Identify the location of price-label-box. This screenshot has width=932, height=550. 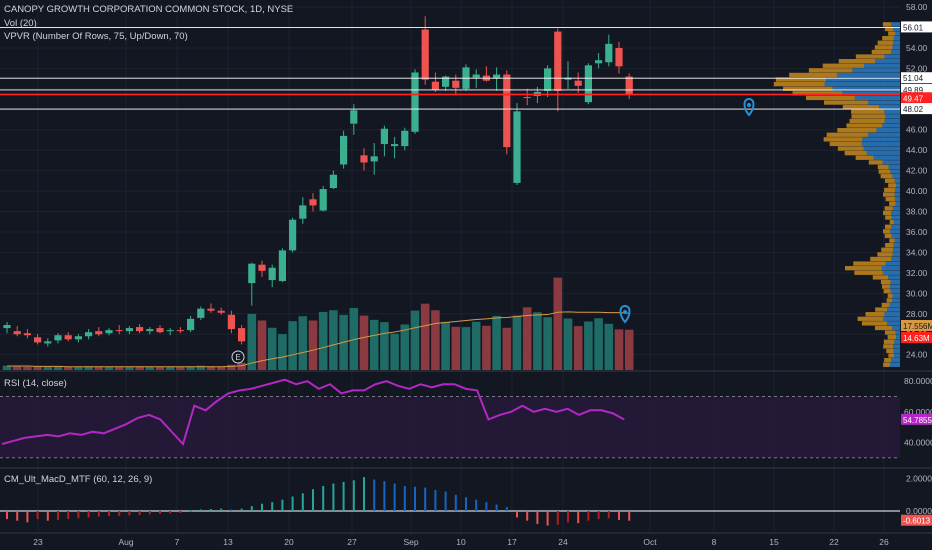
(916, 27).